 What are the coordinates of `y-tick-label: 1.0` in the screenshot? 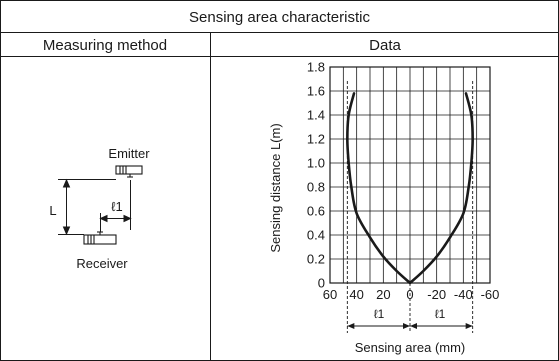 It's located at (316, 163).